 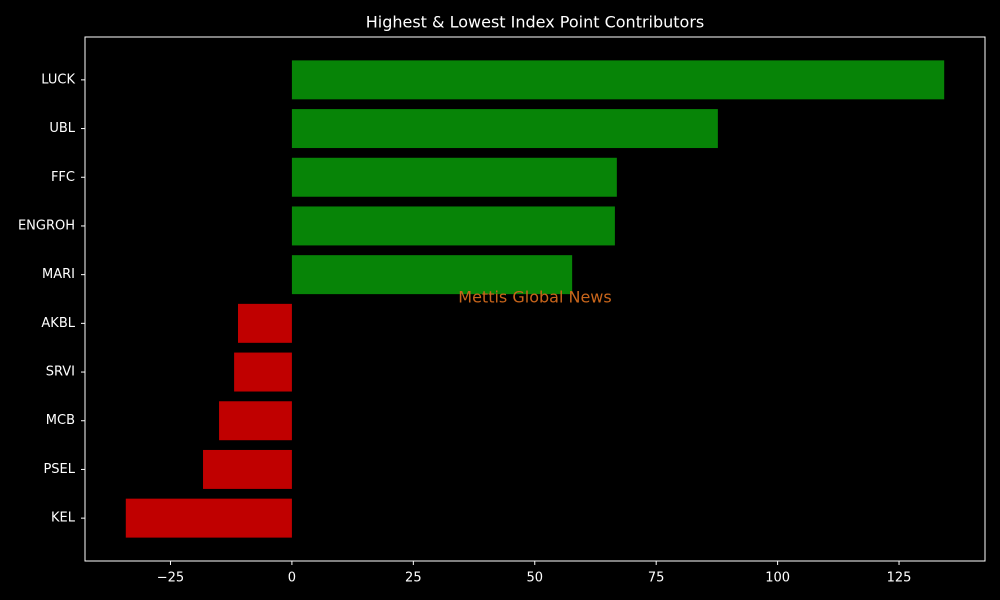 I want to click on y-tick-label: MARI, so click(x=58, y=274).